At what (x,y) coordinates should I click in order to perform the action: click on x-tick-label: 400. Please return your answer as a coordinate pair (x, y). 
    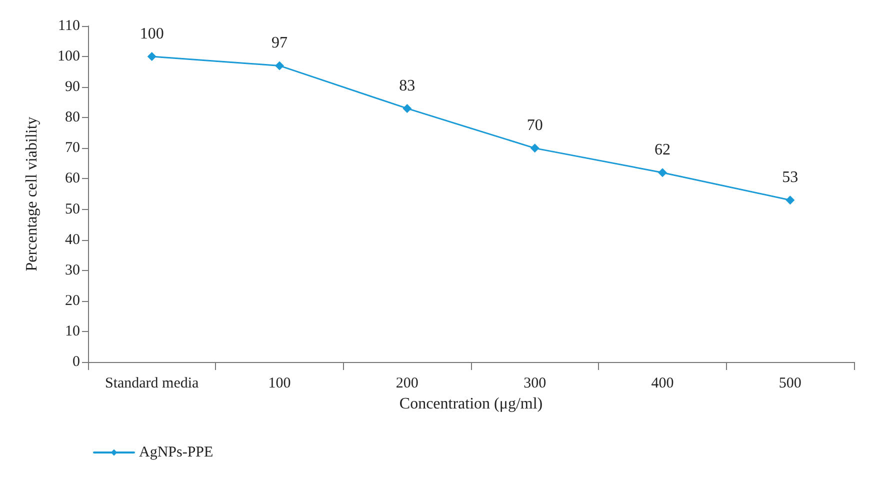
    Looking at the image, I should click on (662, 384).